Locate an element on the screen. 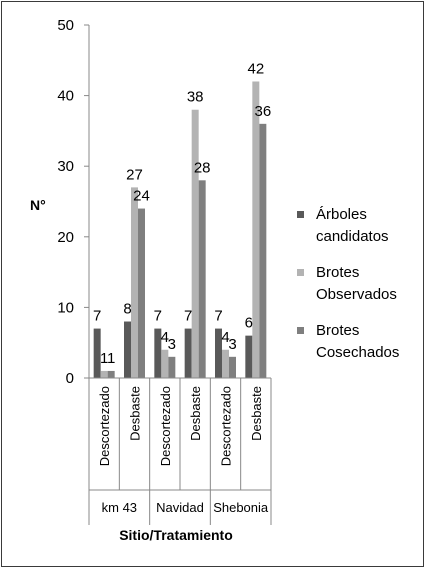 Image resolution: width=427 pixels, height=570 pixels. x-axis-title: Sitio/Tratamiento is located at coordinates (176, 535).